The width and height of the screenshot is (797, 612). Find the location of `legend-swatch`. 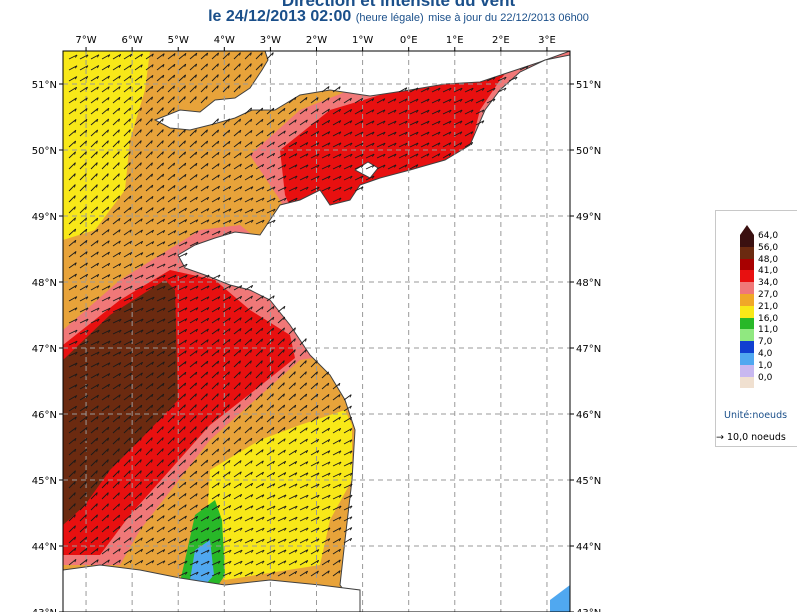

legend-swatch is located at coordinates (747, 370).